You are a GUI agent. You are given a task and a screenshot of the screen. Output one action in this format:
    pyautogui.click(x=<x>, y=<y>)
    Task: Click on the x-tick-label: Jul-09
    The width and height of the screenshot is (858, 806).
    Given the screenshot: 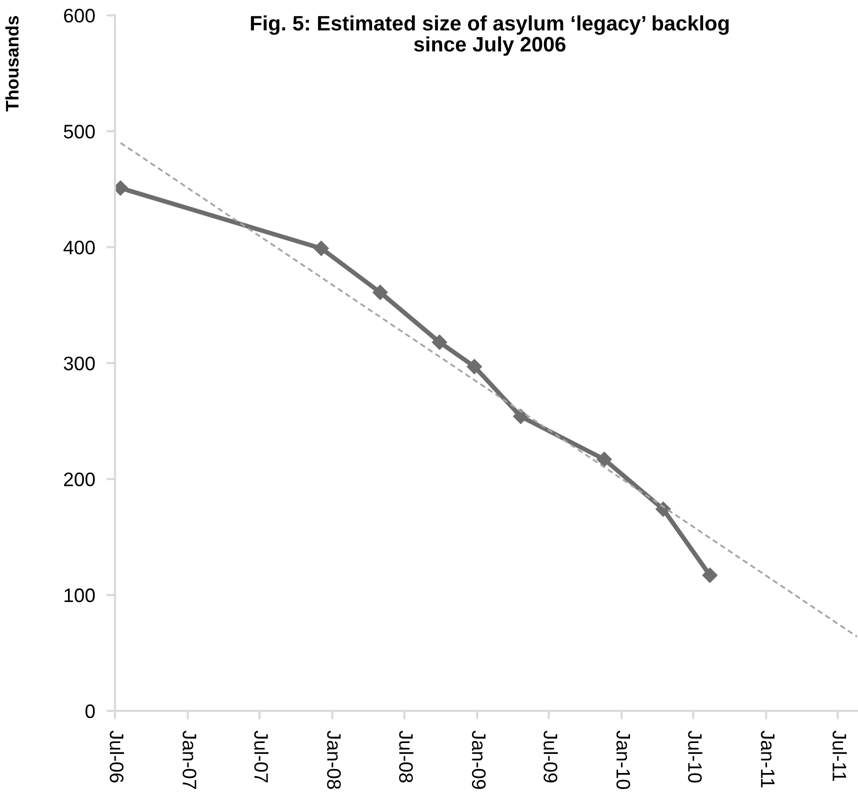 What is the action you would take?
    pyautogui.click(x=551, y=756)
    